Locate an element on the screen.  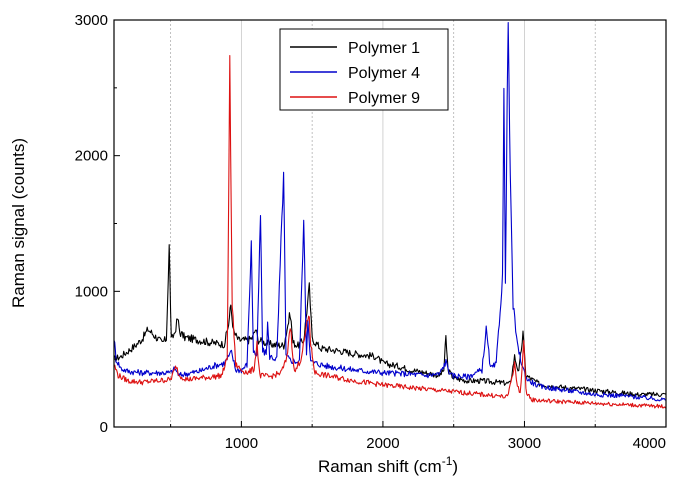
y-axis-title: Raman signal (counts) is located at coordinates (18, 223).